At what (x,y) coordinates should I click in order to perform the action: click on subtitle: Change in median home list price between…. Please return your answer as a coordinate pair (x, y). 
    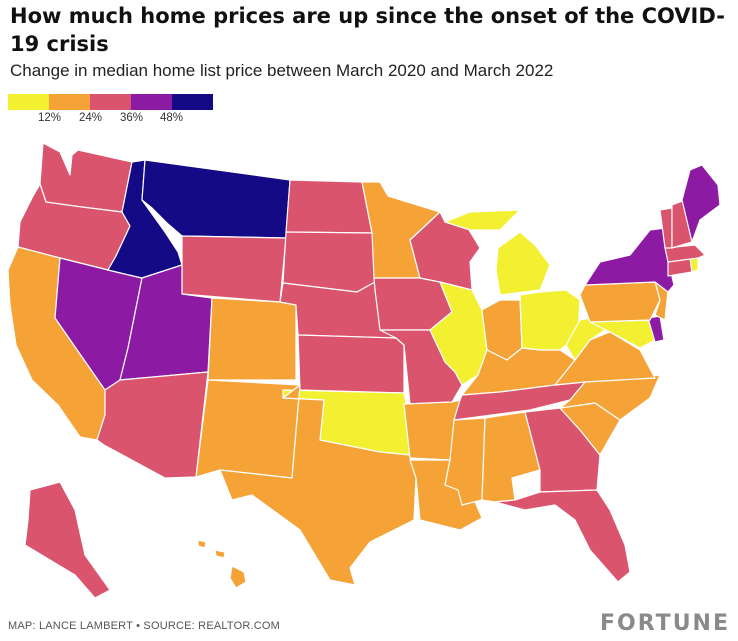
    Looking at the image, I should click on (282, 70).